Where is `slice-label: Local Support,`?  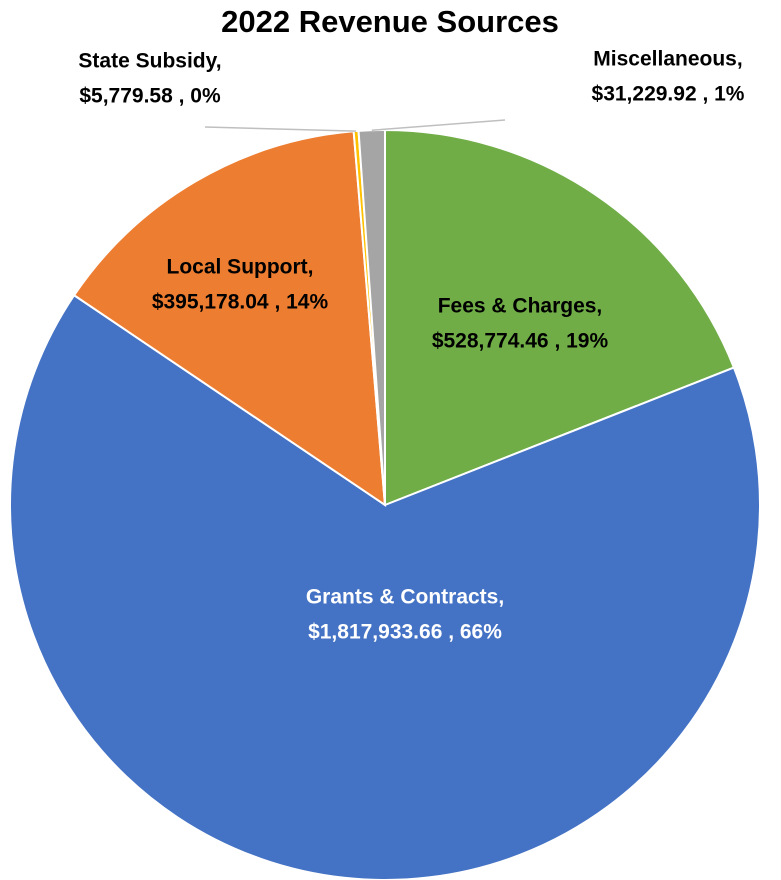
slice-label: Local Support, is located at coordinates (240, 267).